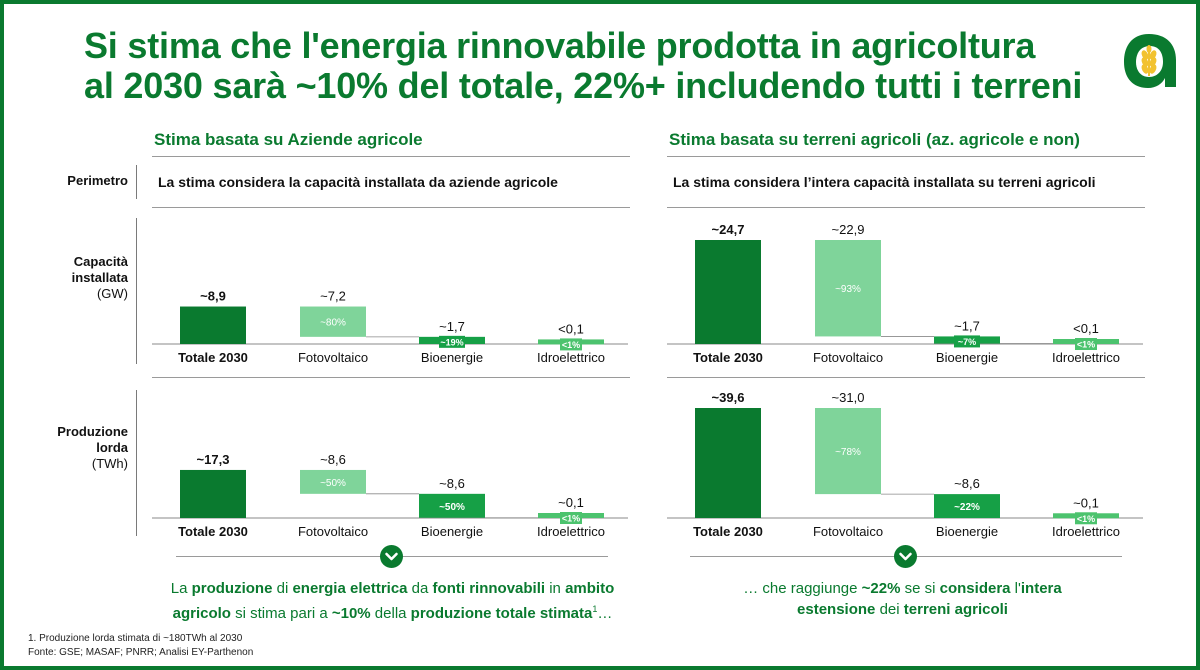  Describe the element at coordinates (848, 229) in the screenshot. I see `value-label: ~22,9` at that location.